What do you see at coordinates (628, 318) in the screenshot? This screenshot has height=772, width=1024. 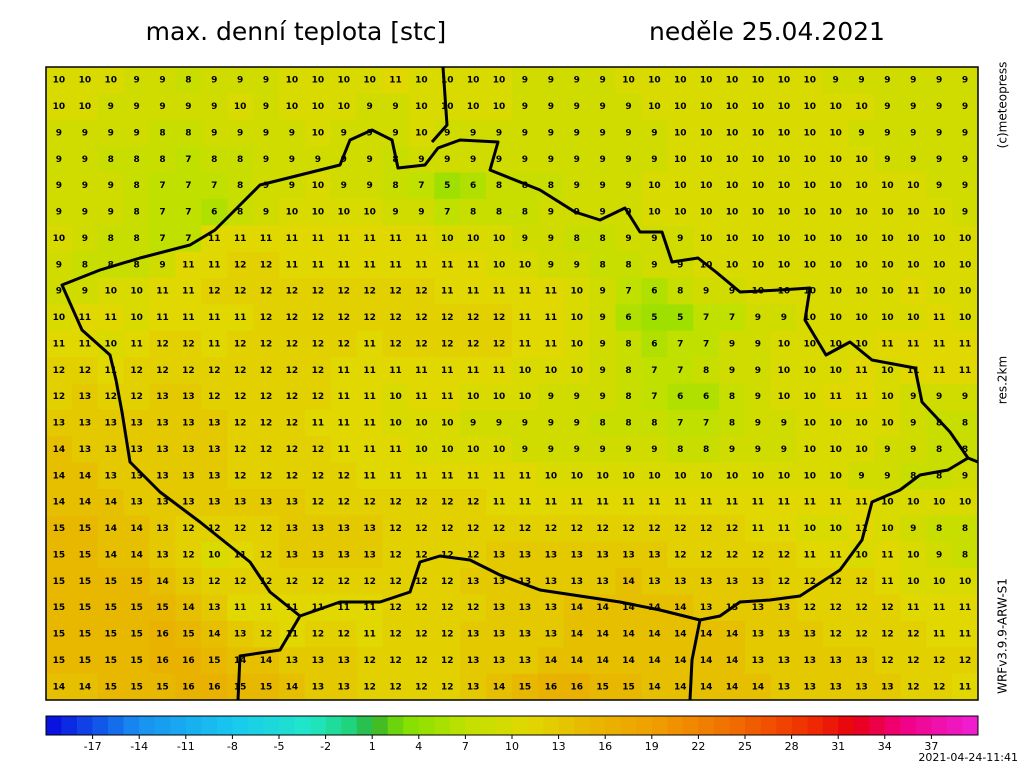 I see `value-label: 6` at bounding box center [628, 318].